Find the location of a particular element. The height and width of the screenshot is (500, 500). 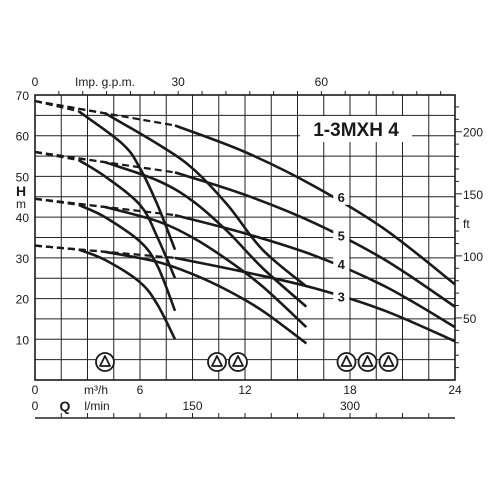

x-secondary-unit: l/min is located at coordinates (96, 406).